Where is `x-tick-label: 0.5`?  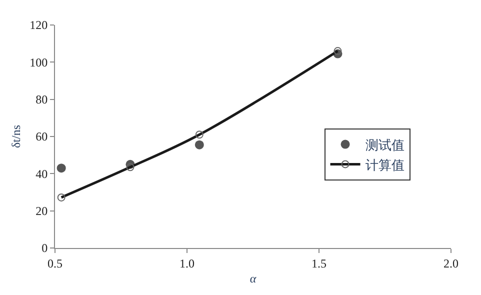
x-tick-label: 0.5 is located at coordinates (55, 263).